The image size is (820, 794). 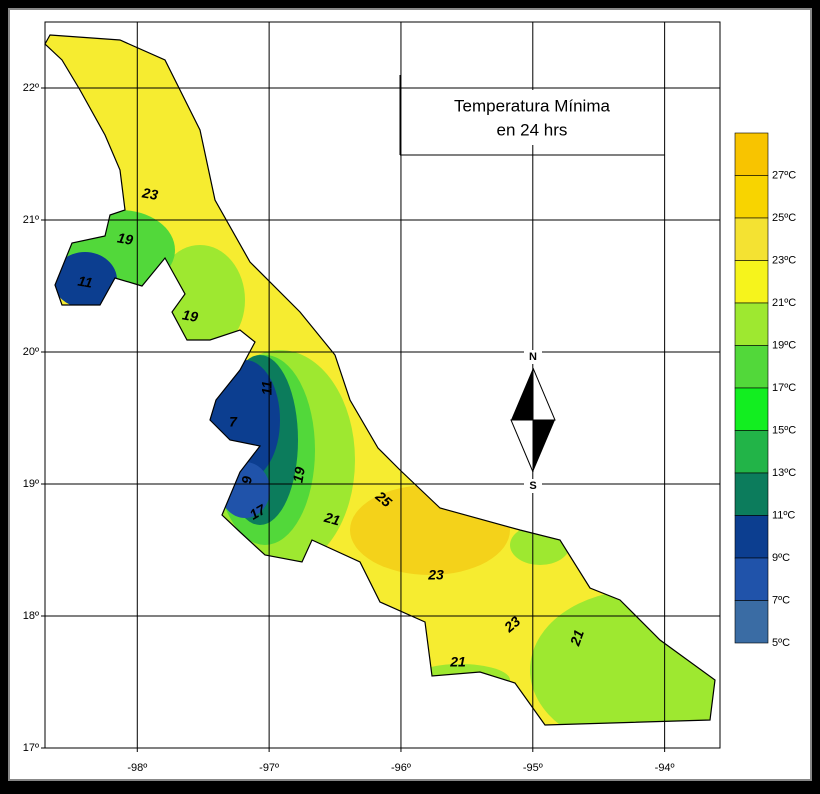 What do you see at coordinates (233, 422) in the screenshot?
I see `contour-label: 7` at bounding box center [233, 422].